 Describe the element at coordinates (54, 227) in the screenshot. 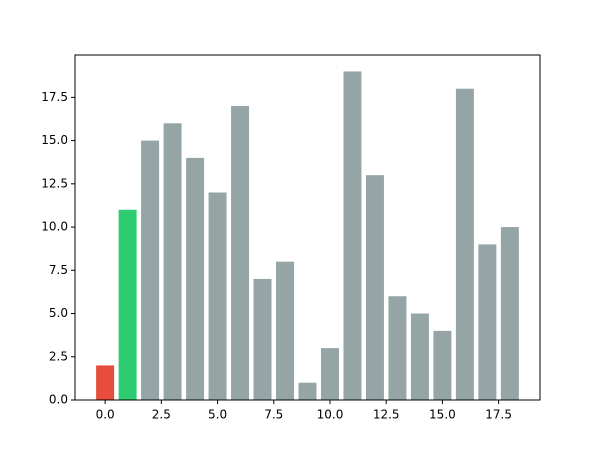

I see `y-tick-label: 10.0` at that location.